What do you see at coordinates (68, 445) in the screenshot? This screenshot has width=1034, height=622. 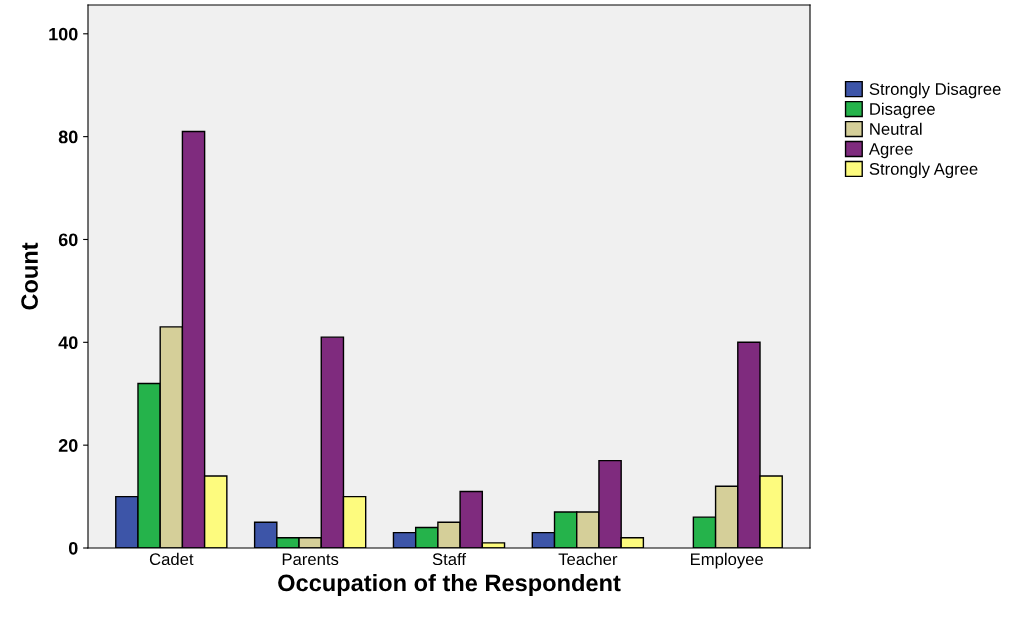 I see `y-tick-label: 20` at bounding box center [68, 445].